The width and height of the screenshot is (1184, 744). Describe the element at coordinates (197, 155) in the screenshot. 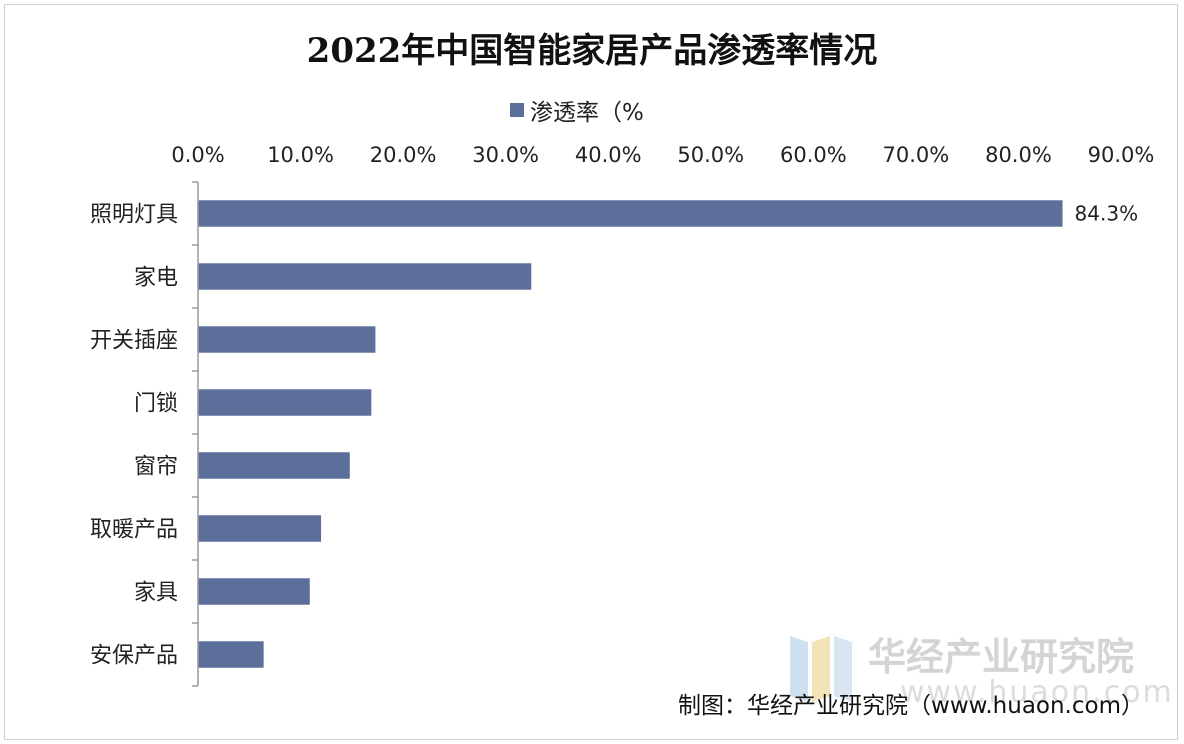

I see `x-tick-label: 0.0%` at that location.